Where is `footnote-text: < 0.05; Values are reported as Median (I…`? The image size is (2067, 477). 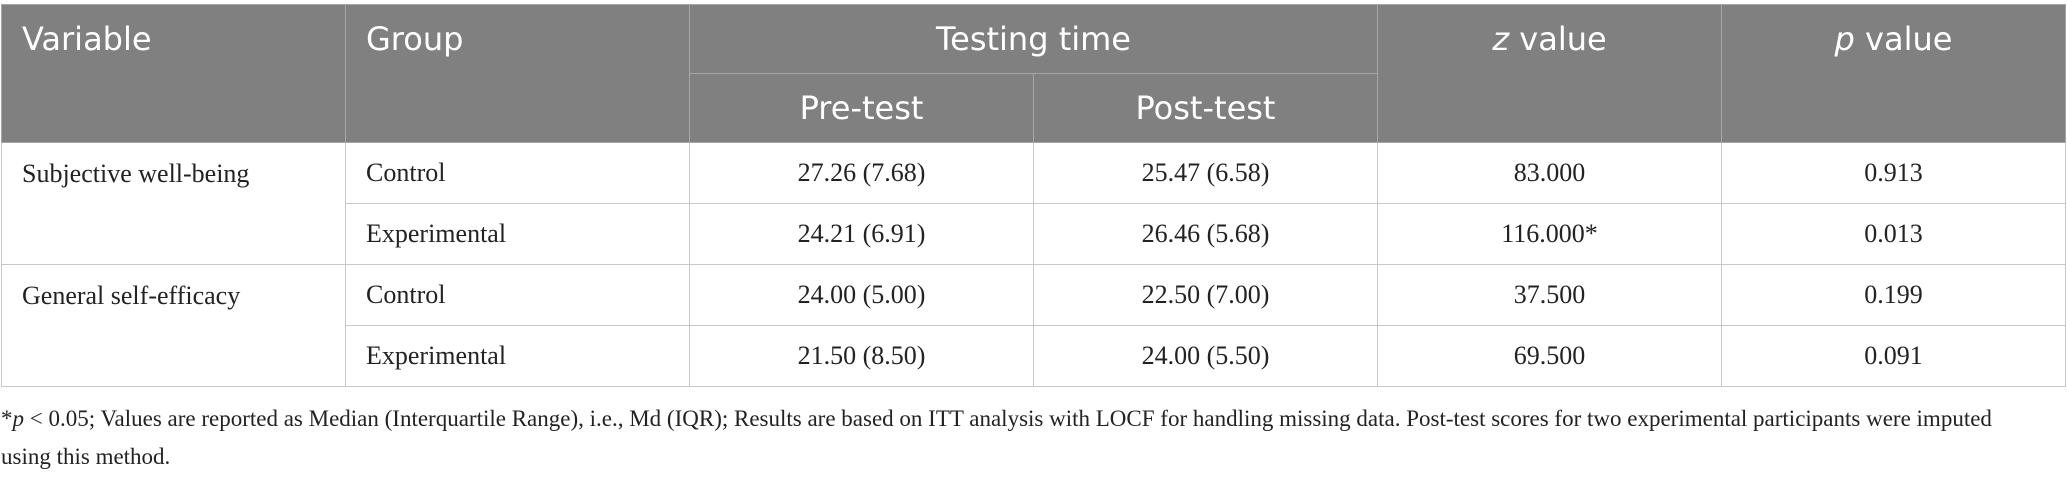
footnote-text: < 0.05; Values are reported as Median (I… is located at coordinates (996, 437).